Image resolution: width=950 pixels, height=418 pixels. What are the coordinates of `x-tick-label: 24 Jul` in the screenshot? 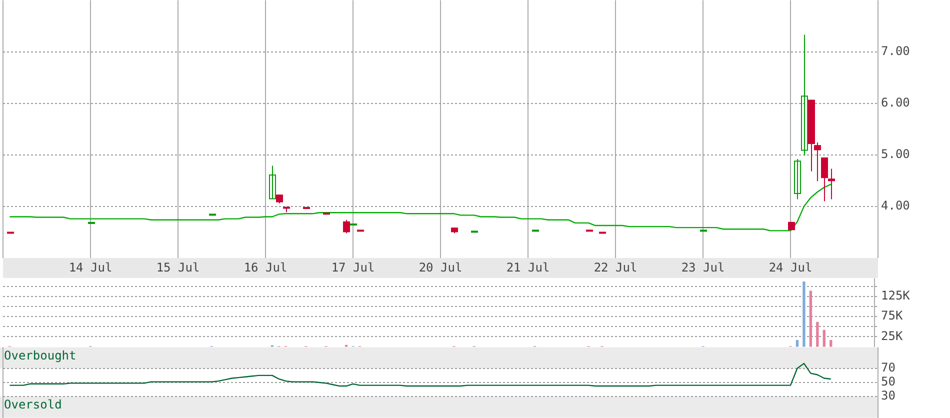 It's located at (790, 267).